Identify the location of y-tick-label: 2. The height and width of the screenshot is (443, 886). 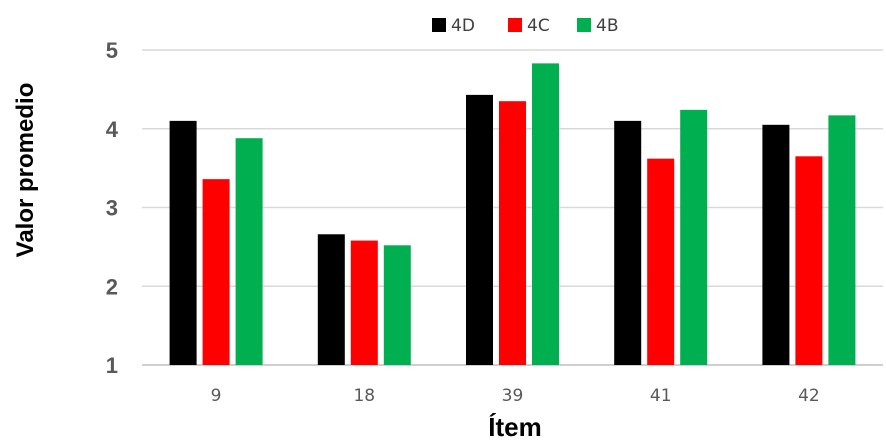
(112, 286).